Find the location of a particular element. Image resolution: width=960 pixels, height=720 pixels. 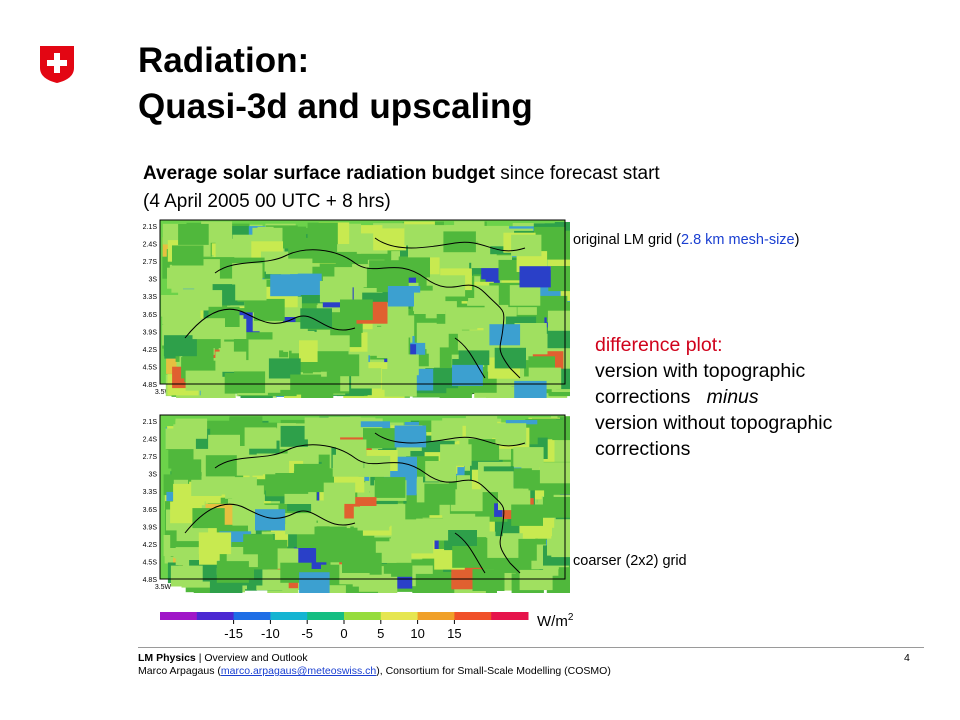

colorbar-tick-label: 15 is located at coordinates (454, 633).